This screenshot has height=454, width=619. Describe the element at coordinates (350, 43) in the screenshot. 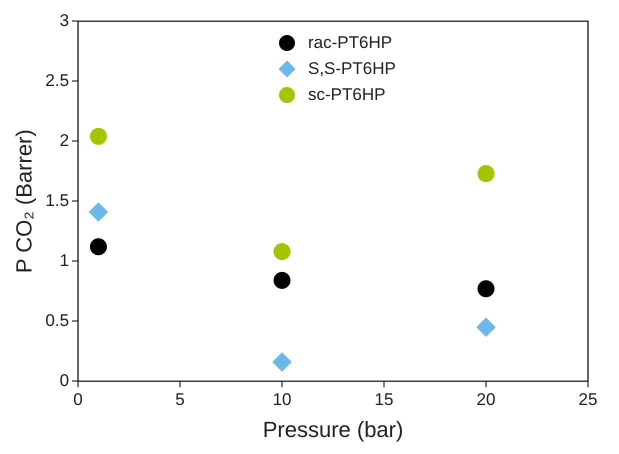

I see `legend-label: rac-PT6HP` at that location.